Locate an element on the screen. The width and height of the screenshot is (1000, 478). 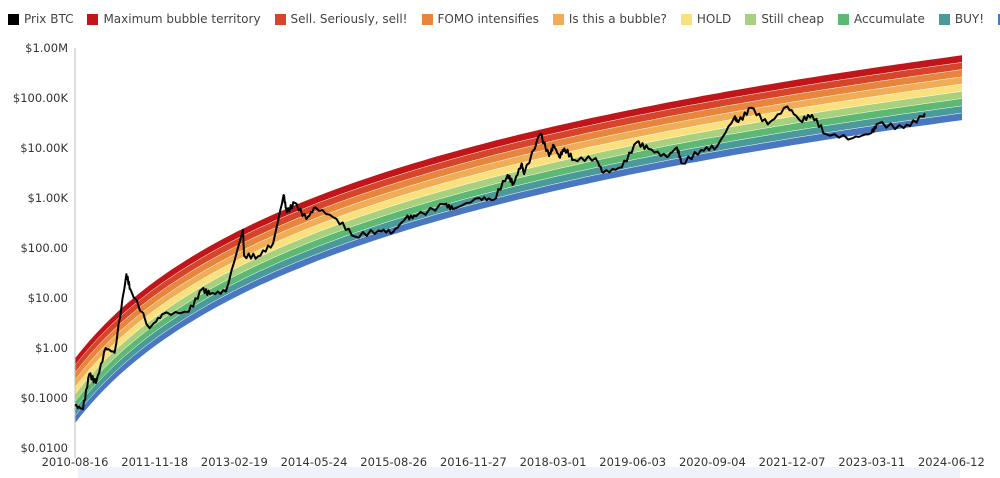
y-tick-label: $1.00 is located at coordinates (51, 348).